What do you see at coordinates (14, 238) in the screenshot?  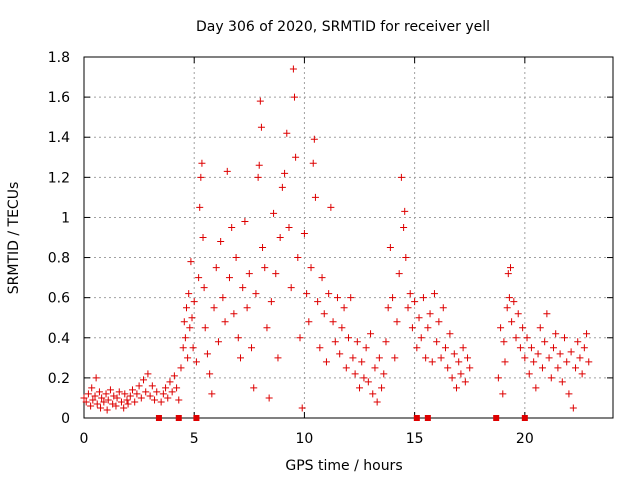 I see `y-axis-label: SRMTID / TECUs` at bounding box center [14, 238].